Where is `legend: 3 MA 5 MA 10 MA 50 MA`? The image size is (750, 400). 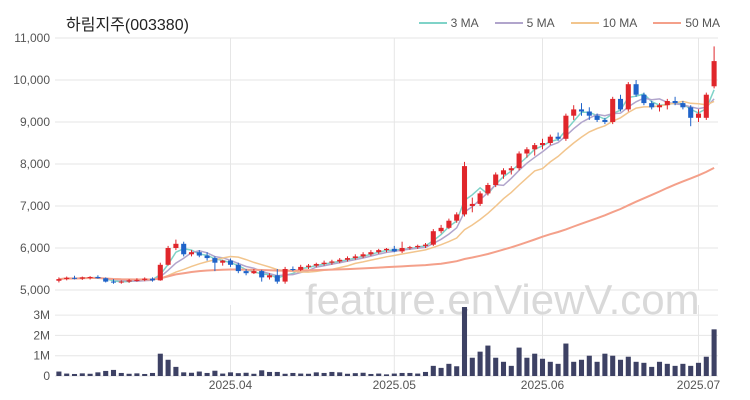
legend: 3 MA 5 MA 10 MA 50 MA is located at coordinates (569, 23).